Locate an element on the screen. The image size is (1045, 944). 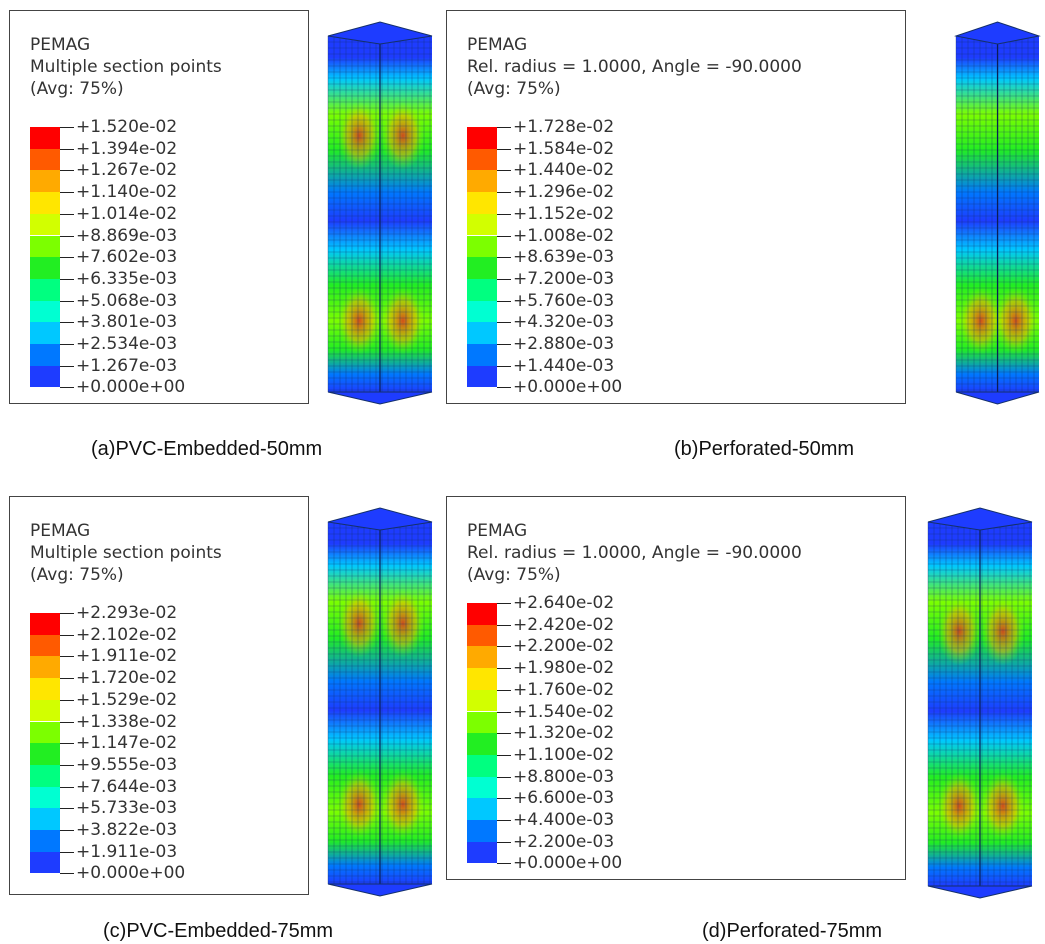
legend-value: +6.335e-03 is located at coordinates (127, 278).